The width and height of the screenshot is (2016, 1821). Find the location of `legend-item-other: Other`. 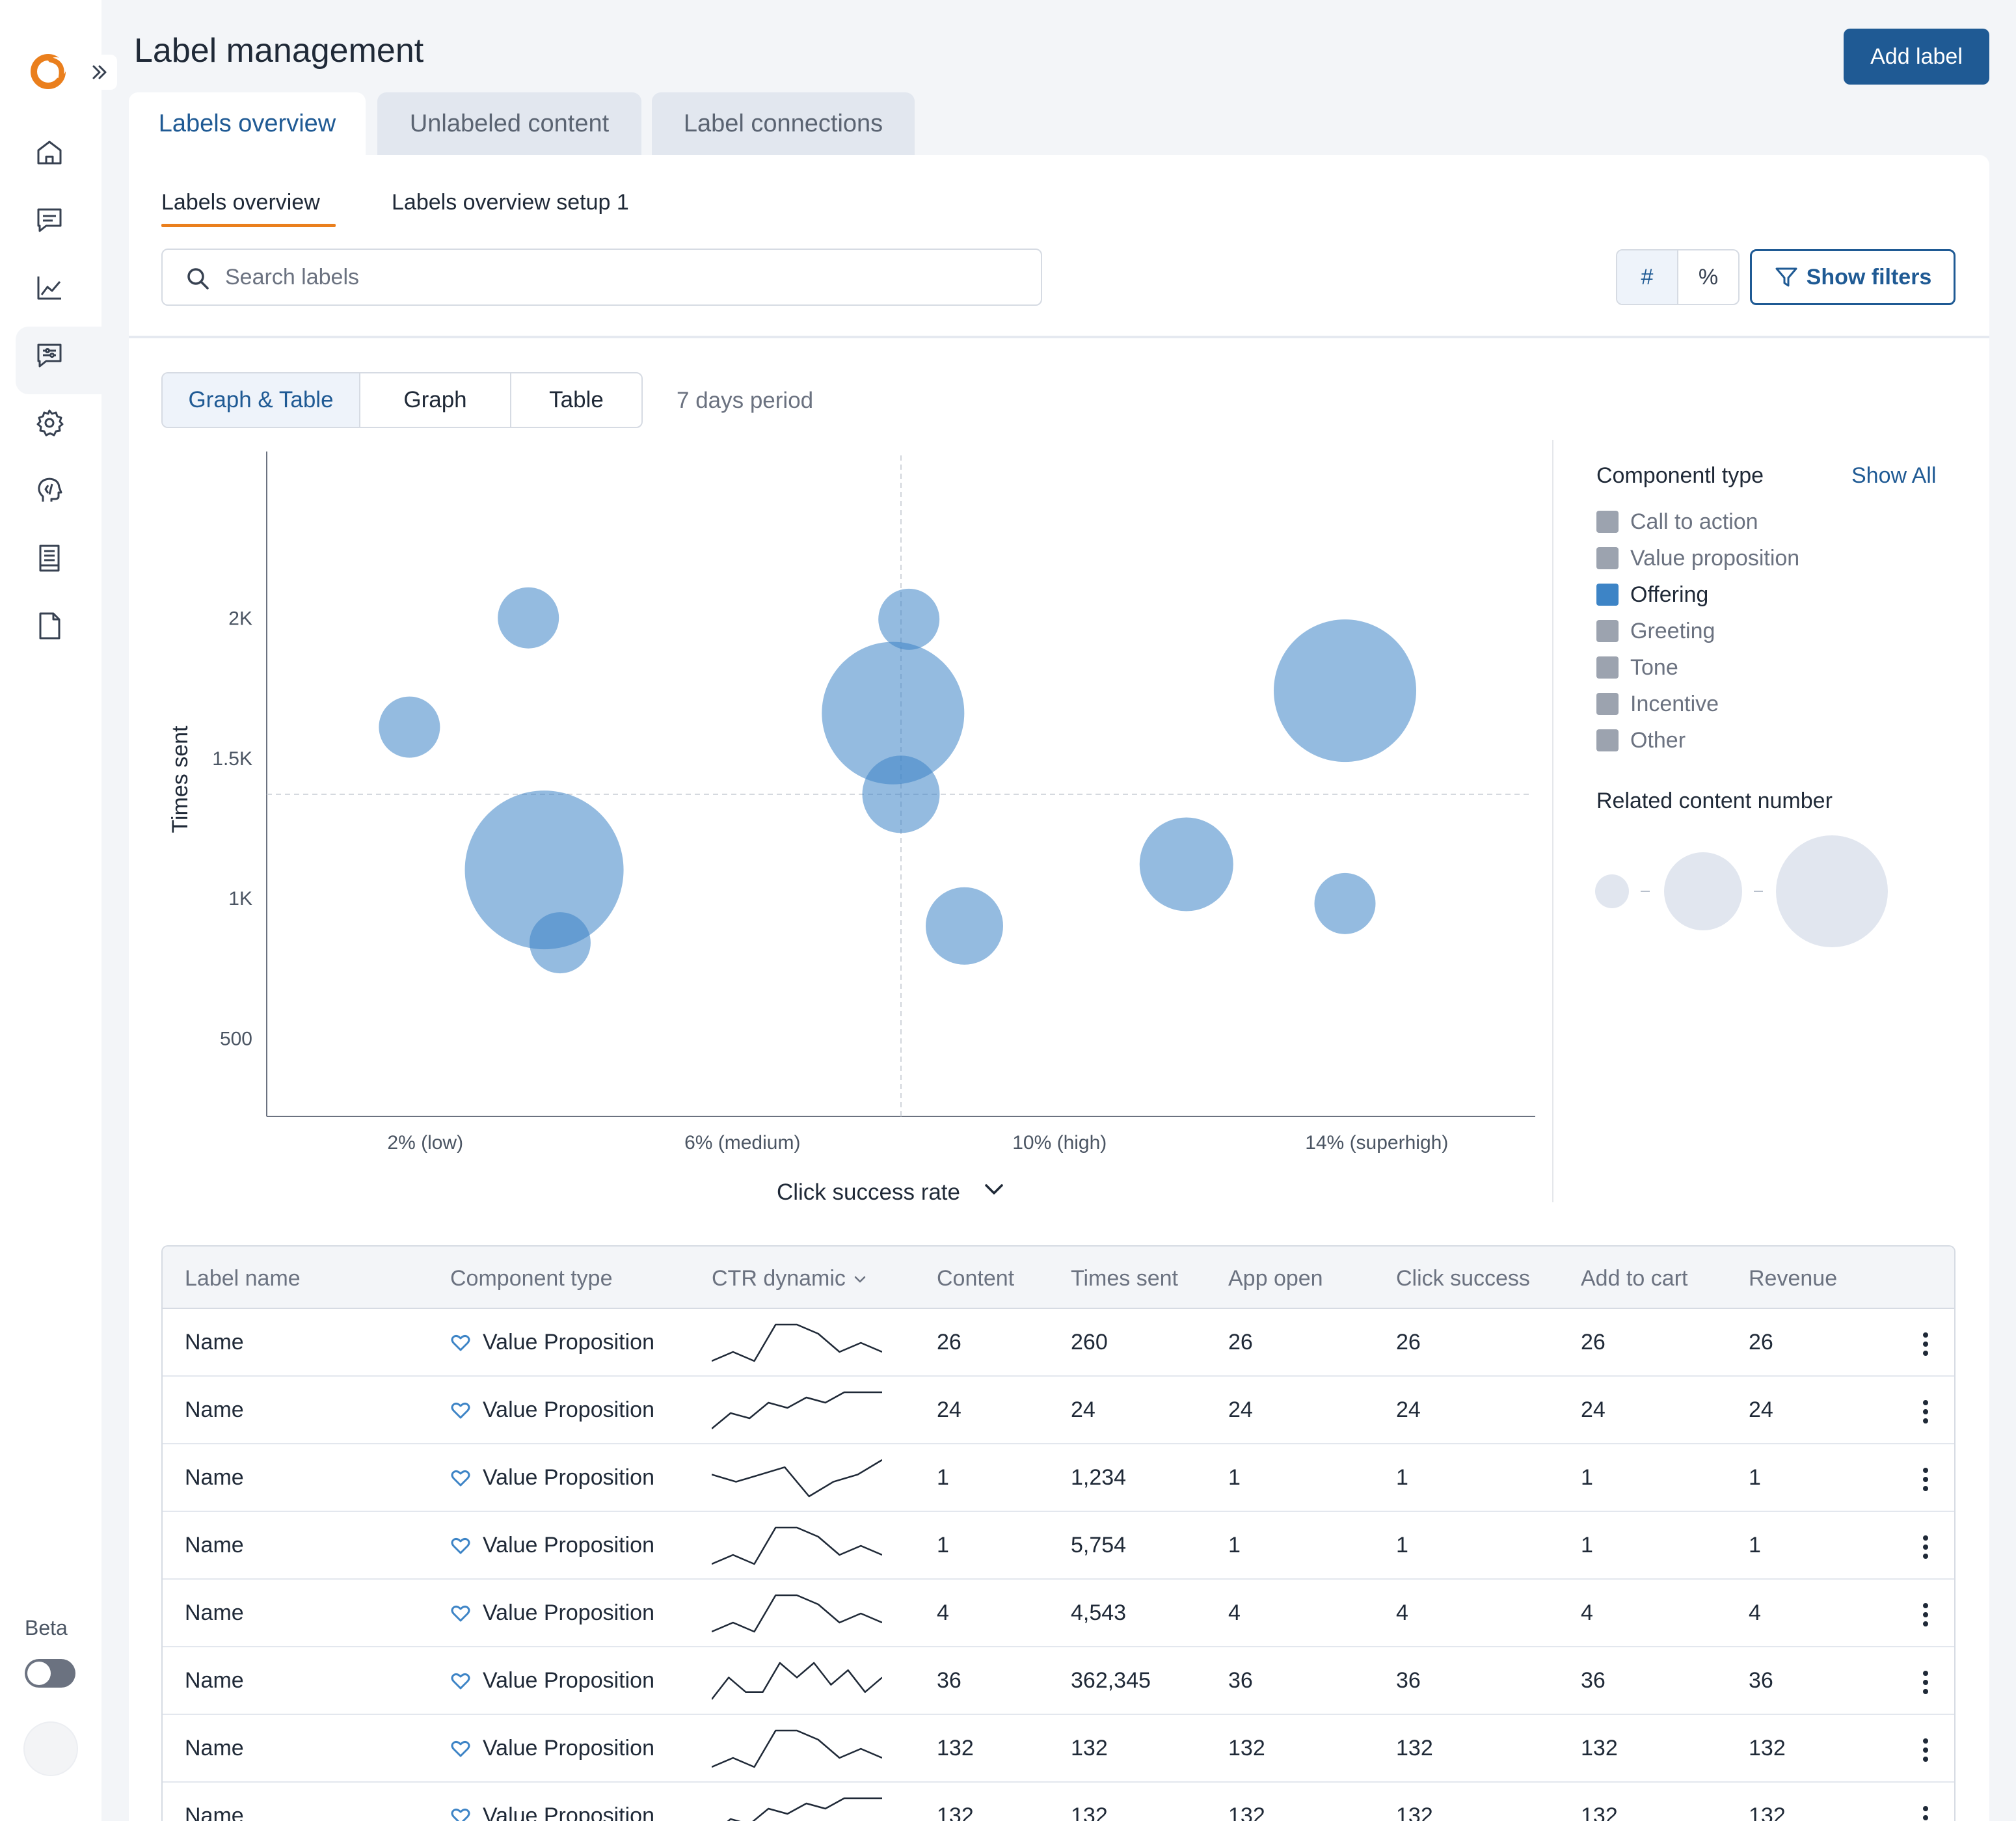

legend-item-other: Other is located at coordinates (1641, 740).